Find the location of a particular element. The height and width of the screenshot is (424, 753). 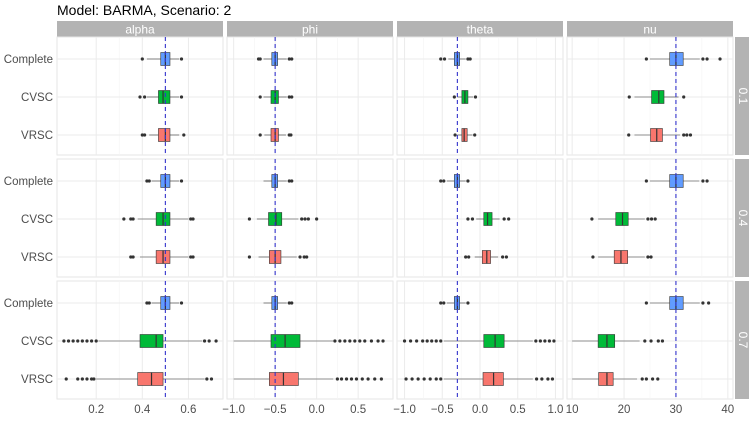

x-tick-label-alpha: 0.6 is located at coordinates (188, 410).